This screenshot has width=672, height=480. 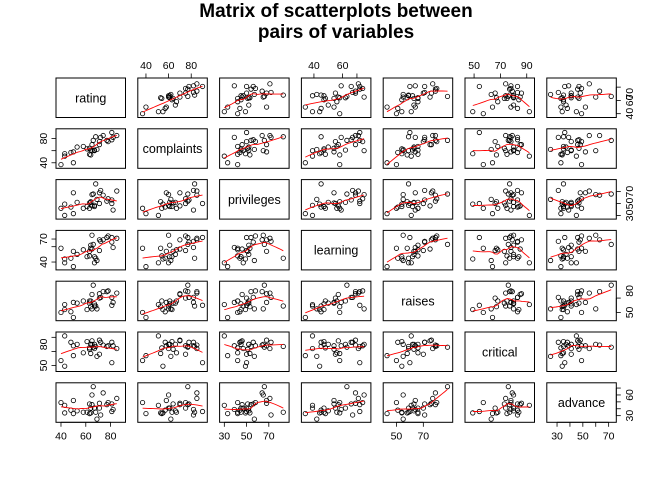 What do you see at coordinates (90, 199) in the screenshot?
I see `panel-privileges-vs-rating` at bounding box center [90, 199].